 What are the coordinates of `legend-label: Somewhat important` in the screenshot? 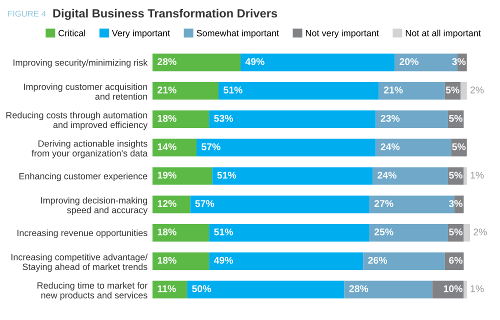 It's located at (237, 34).